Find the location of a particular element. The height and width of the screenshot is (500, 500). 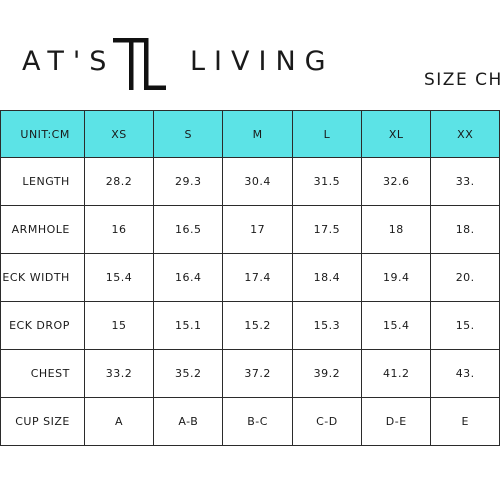

table-cell: 18.4 is located at coordinates (327, 277).